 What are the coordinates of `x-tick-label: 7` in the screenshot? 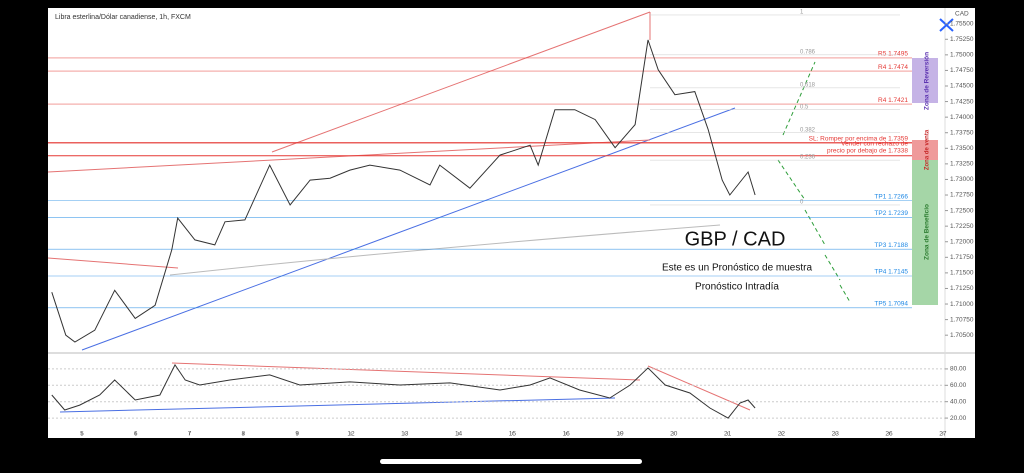 It's located at (190, 434).